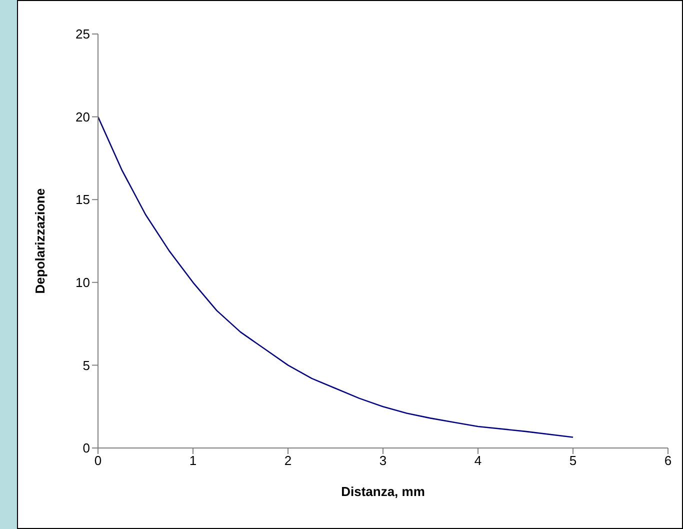 This screenshot has width=683, height=529. What do you see at coordinates (86, 365) in the screenshot?
I see `y-tick-label: 5` at bounding box center [86, 365].